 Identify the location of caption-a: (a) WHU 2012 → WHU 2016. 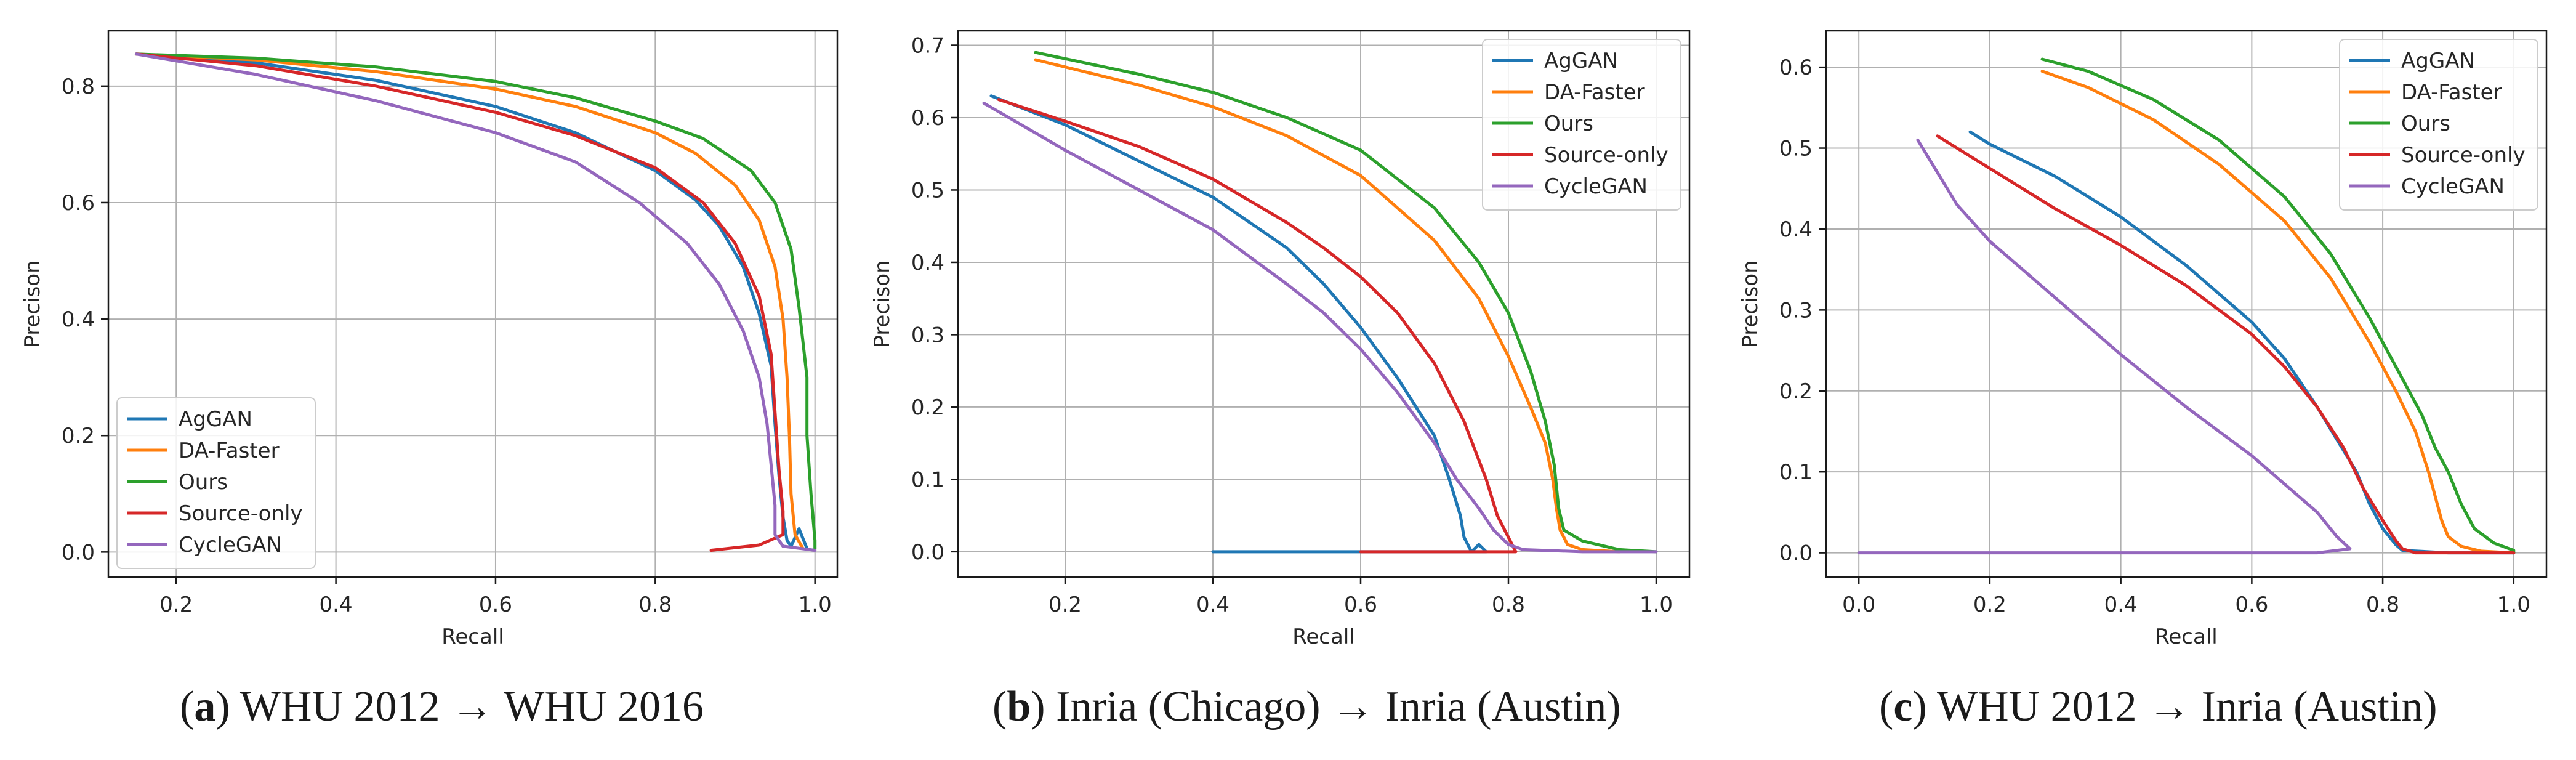
(442, 706).